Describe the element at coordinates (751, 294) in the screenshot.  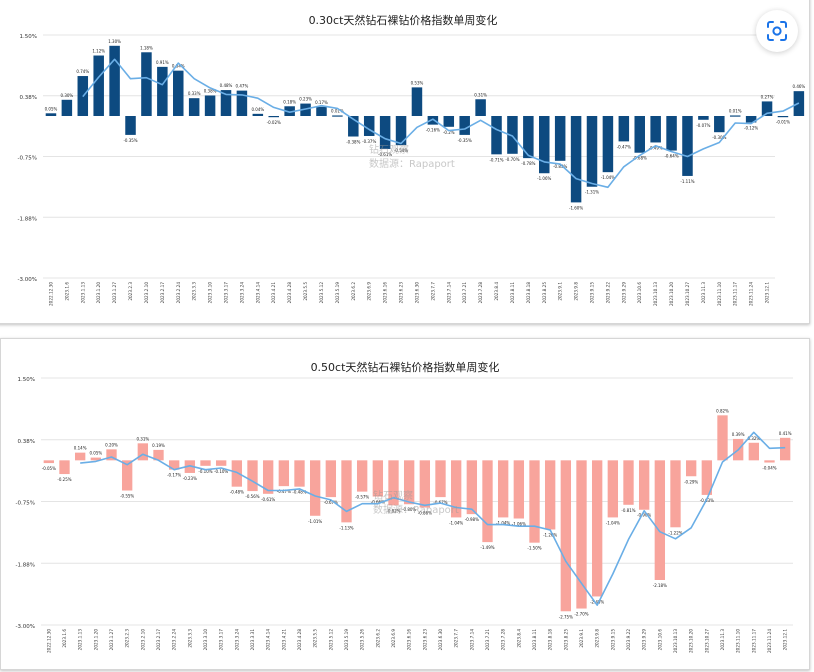
I see `x-tick-label: 2023.11.24` at that location.